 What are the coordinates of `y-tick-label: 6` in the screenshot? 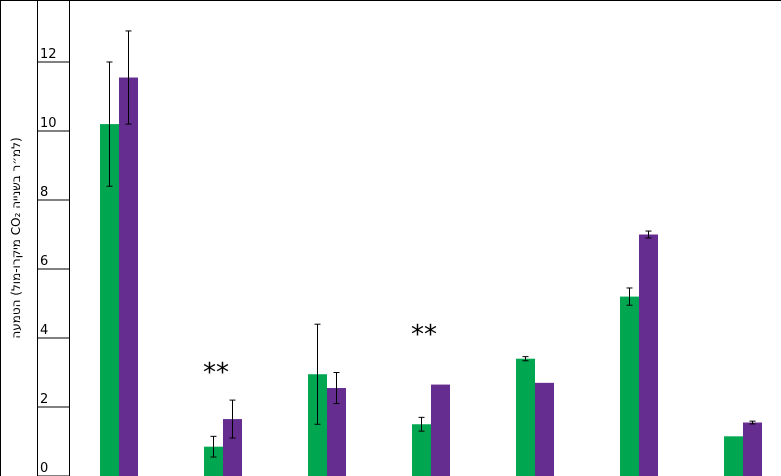 It's located at (44, 261).